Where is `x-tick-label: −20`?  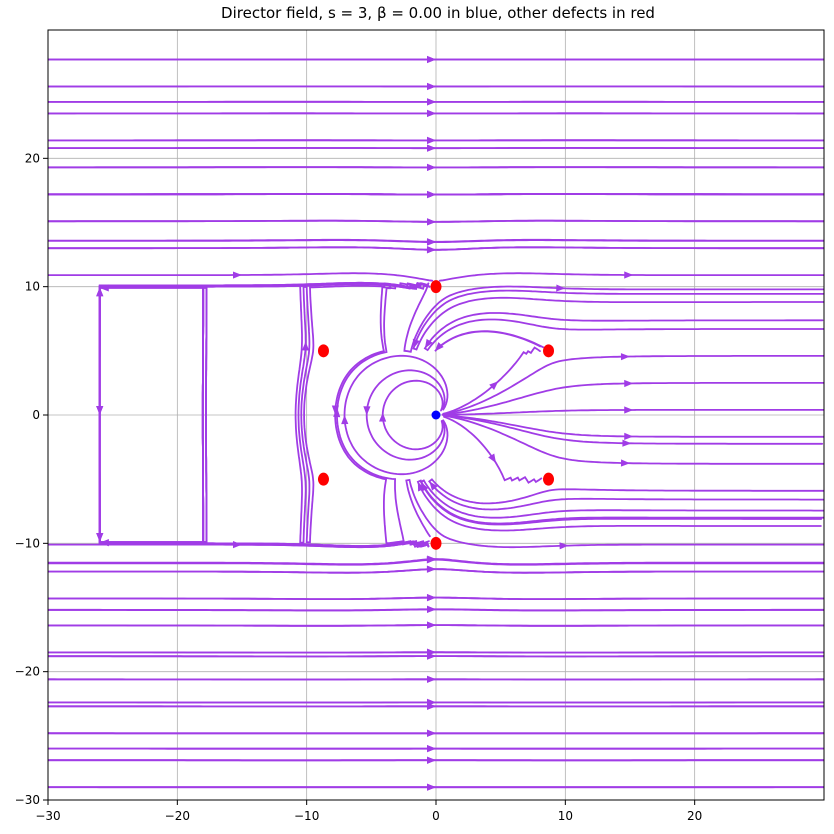 x-tick-label: −20 is located at coordinates (177, 816).